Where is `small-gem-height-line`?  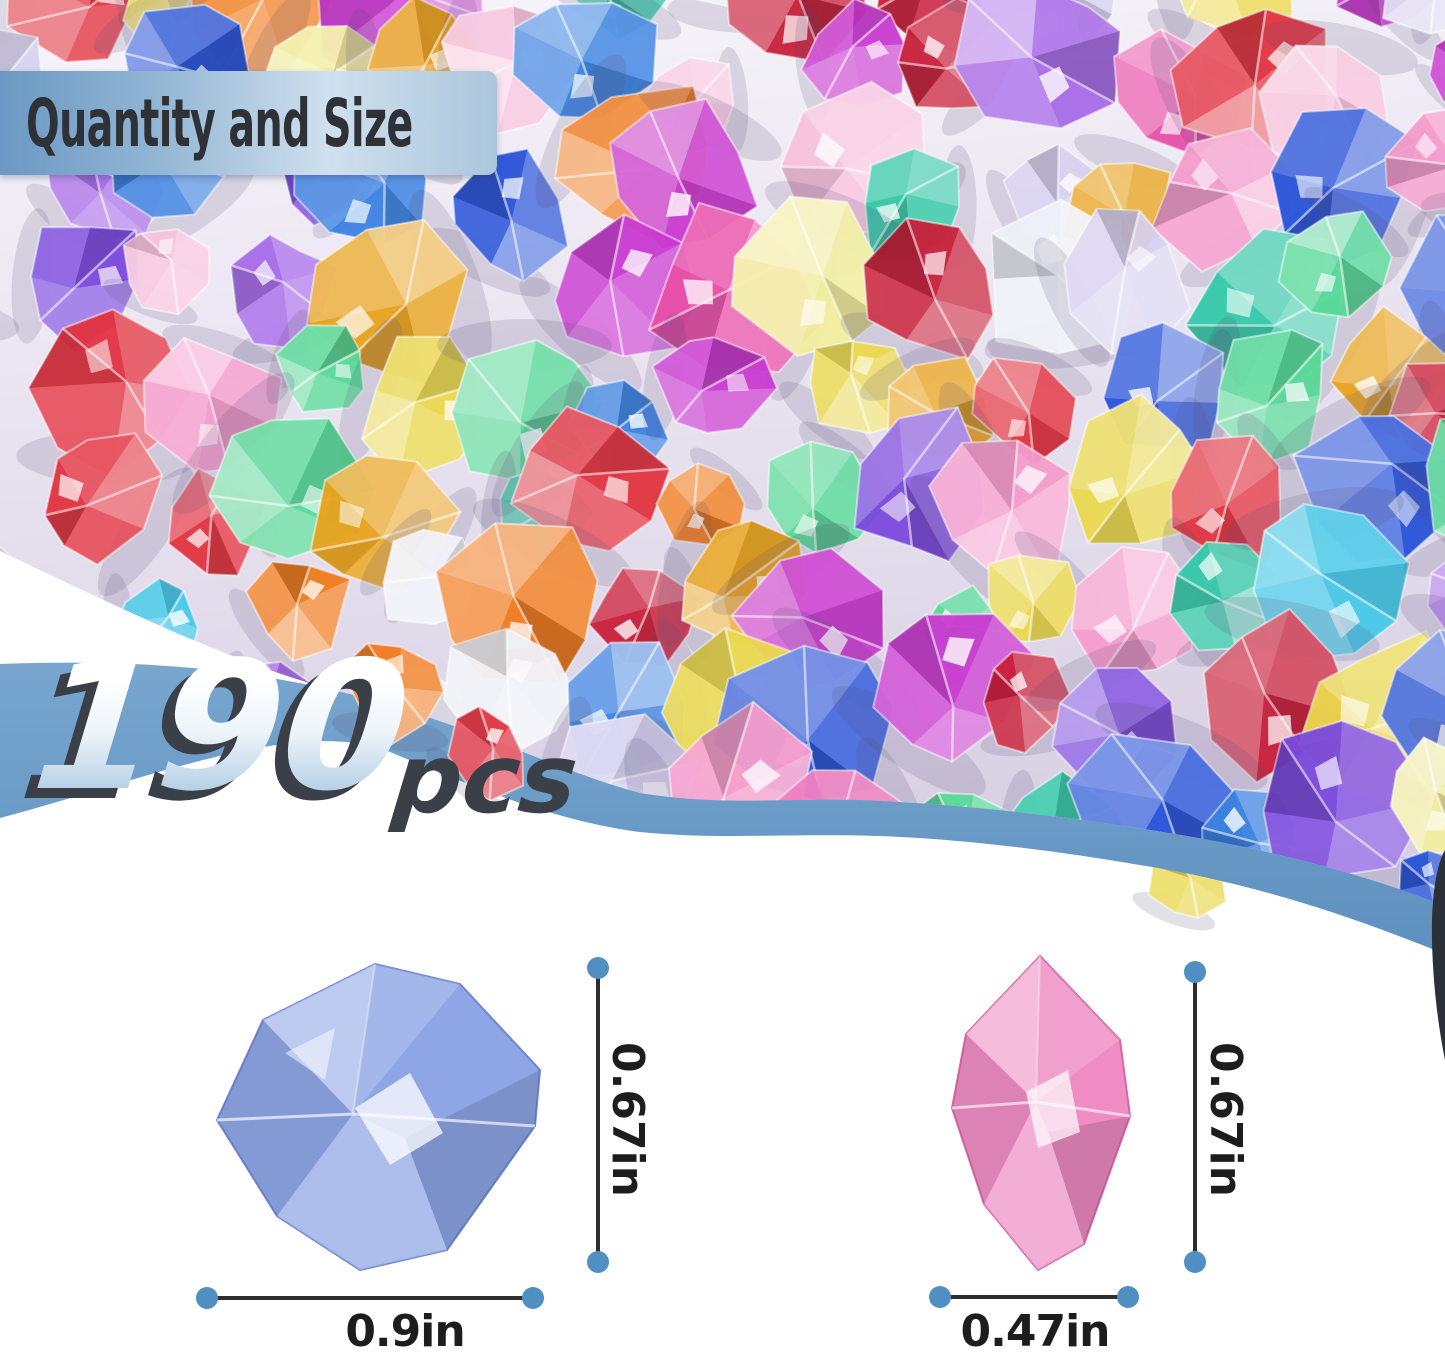 small-gem-height-line is located at coordinates (1195, 1118).